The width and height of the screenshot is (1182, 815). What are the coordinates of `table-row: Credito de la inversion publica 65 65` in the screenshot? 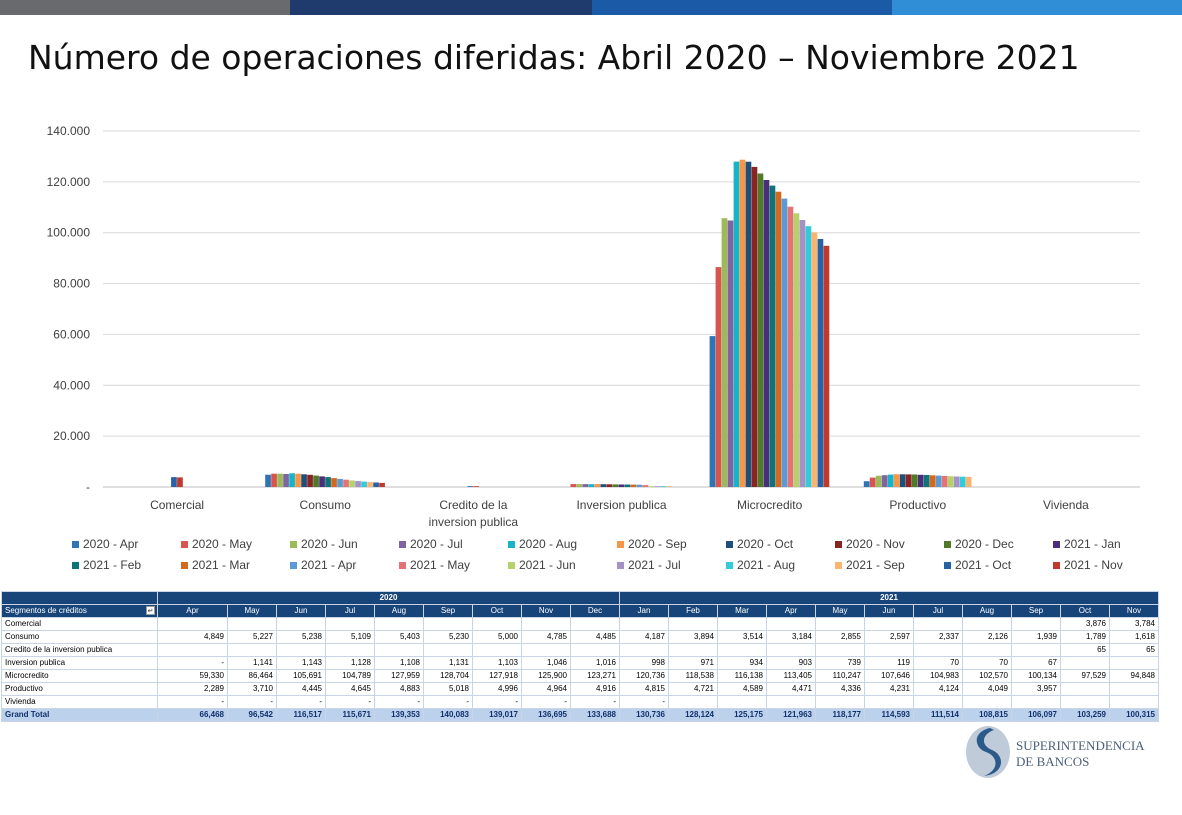 It's located at (580, 650).